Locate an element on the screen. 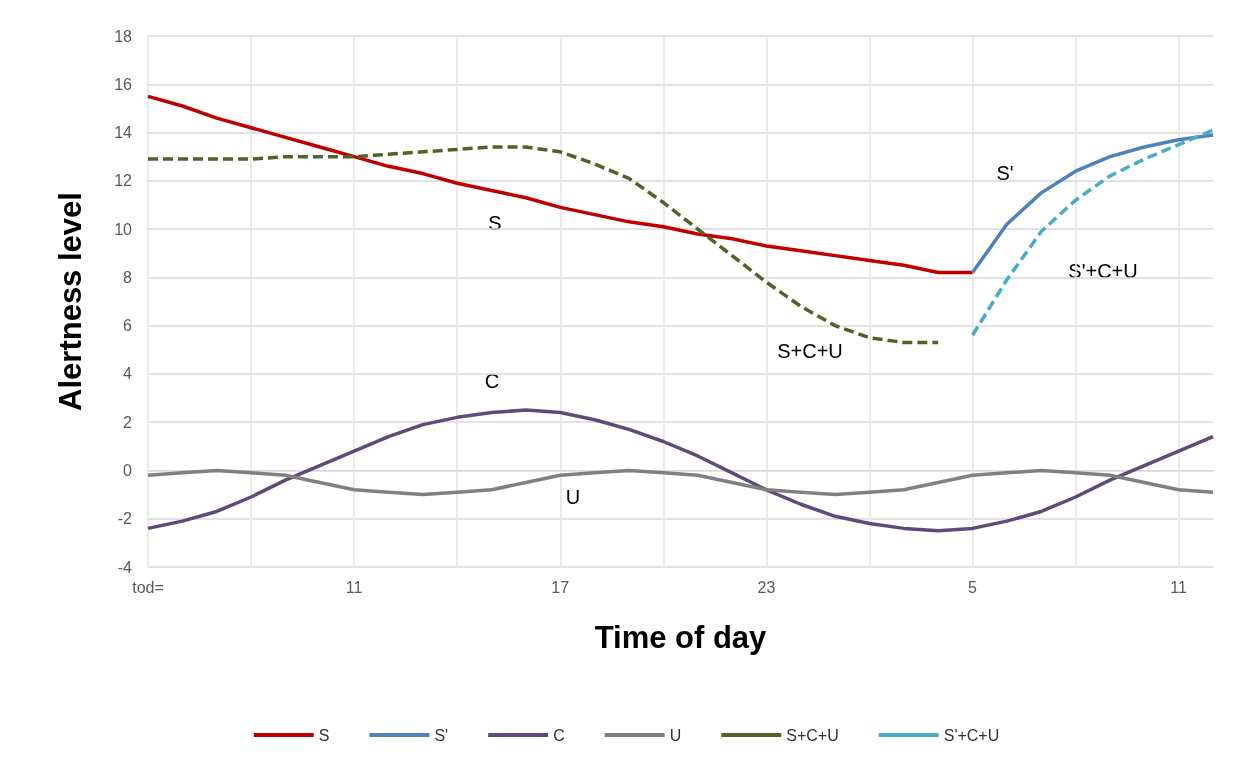 The width and height of the screenshot is (1253, 762). x-tick-label: 23 is located at coordinates (766, 587).